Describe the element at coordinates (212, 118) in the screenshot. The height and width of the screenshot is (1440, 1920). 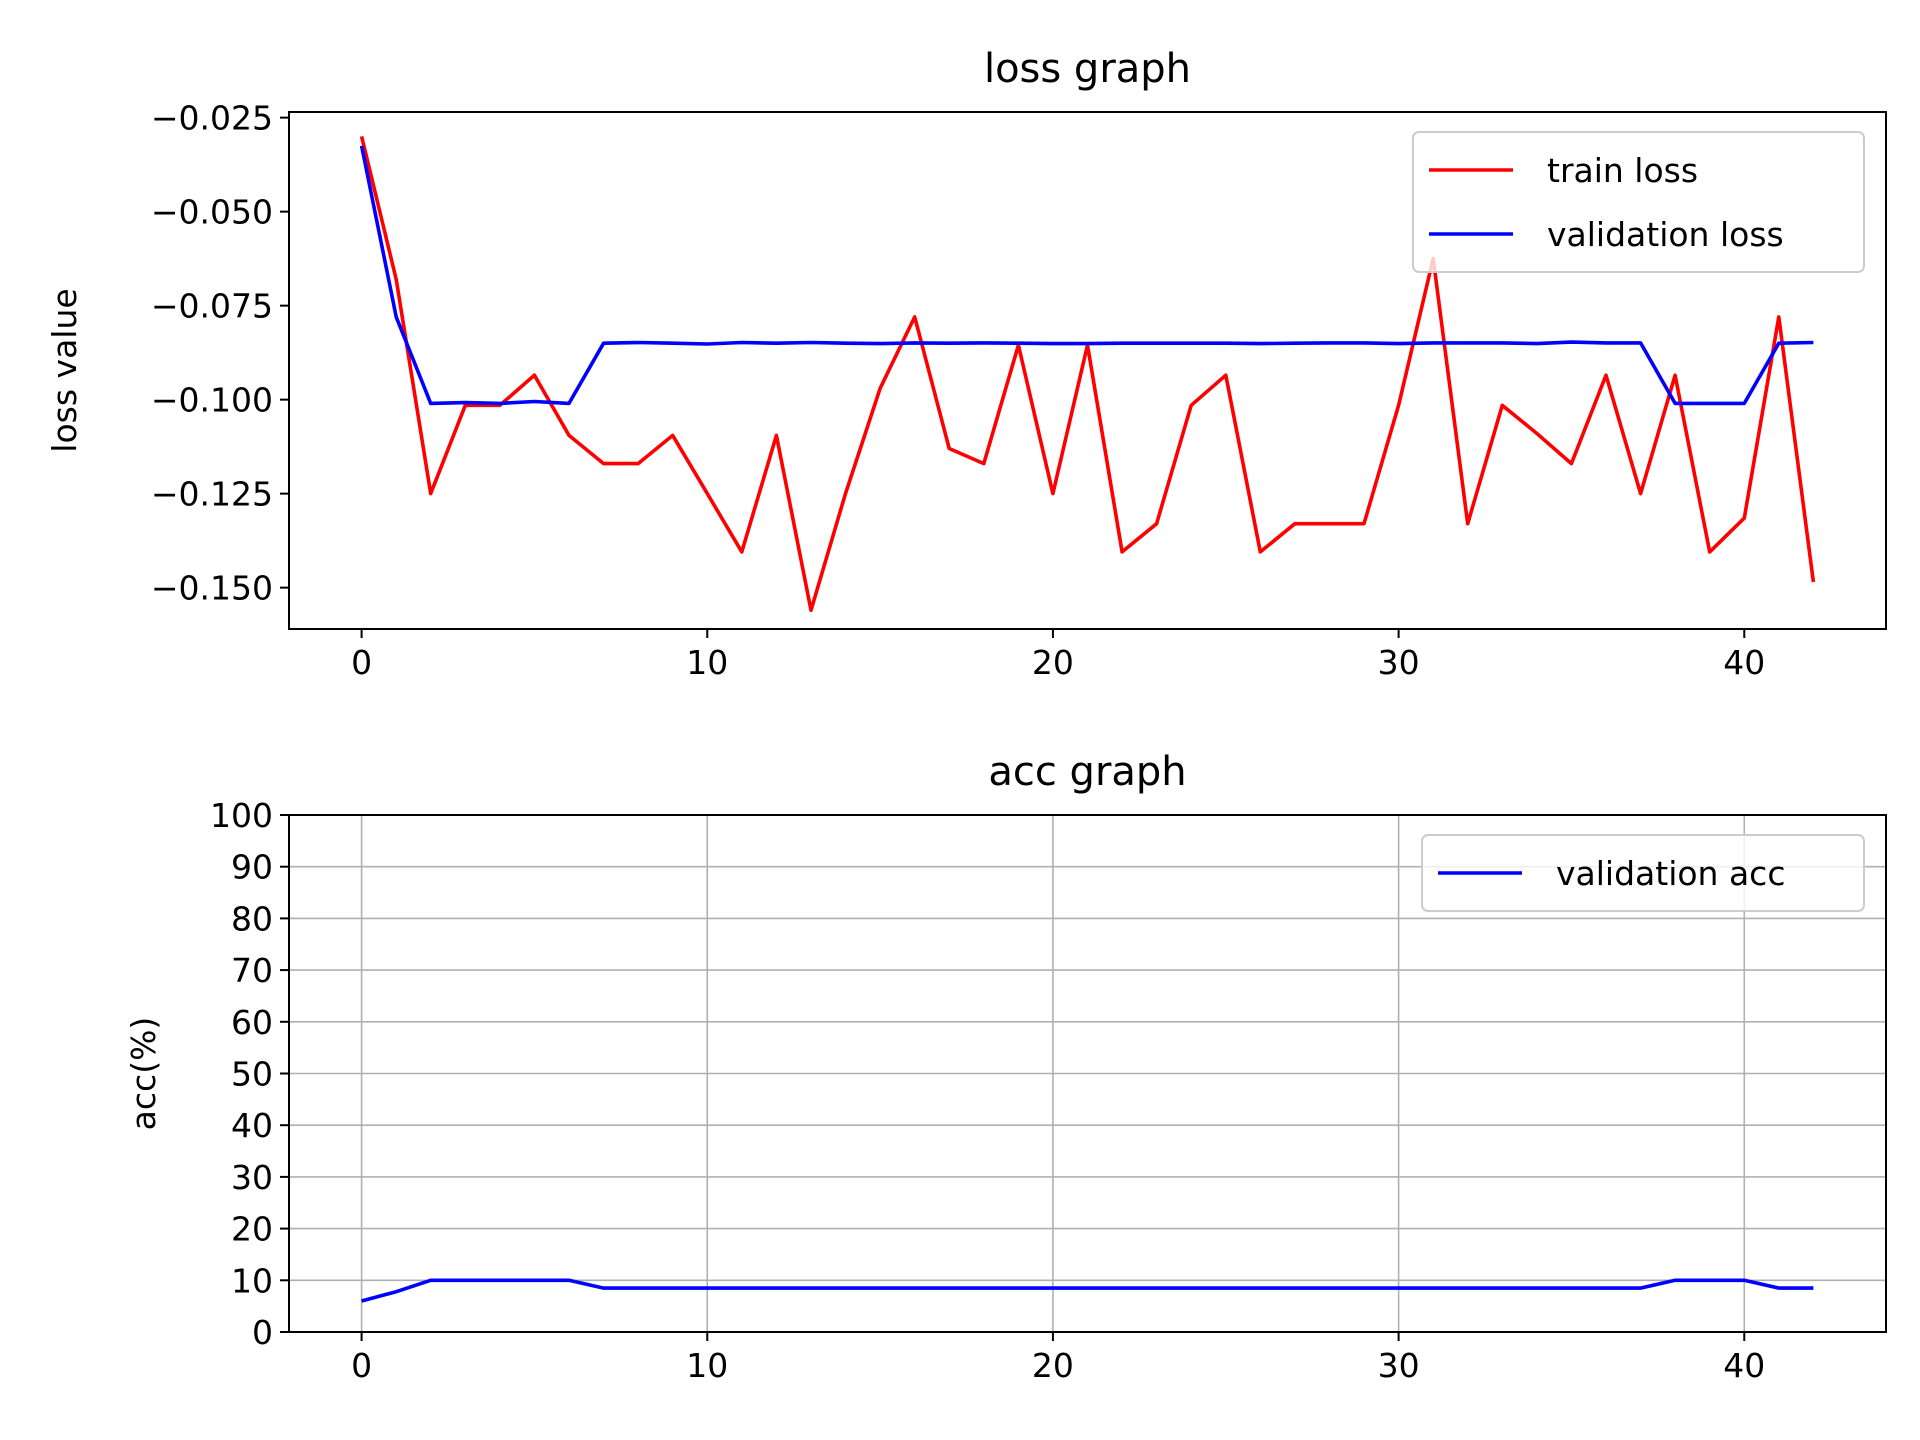
I see `y-tick-label: −0.025` at that location.